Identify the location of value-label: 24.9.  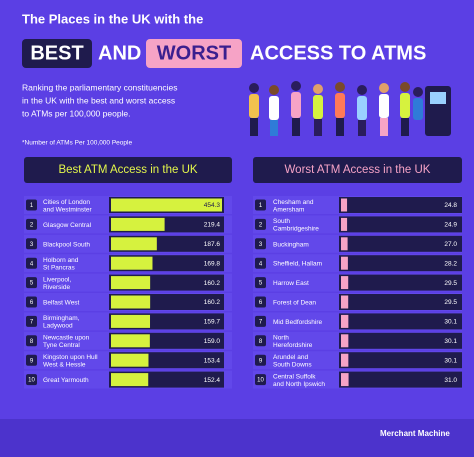
(450, 225).